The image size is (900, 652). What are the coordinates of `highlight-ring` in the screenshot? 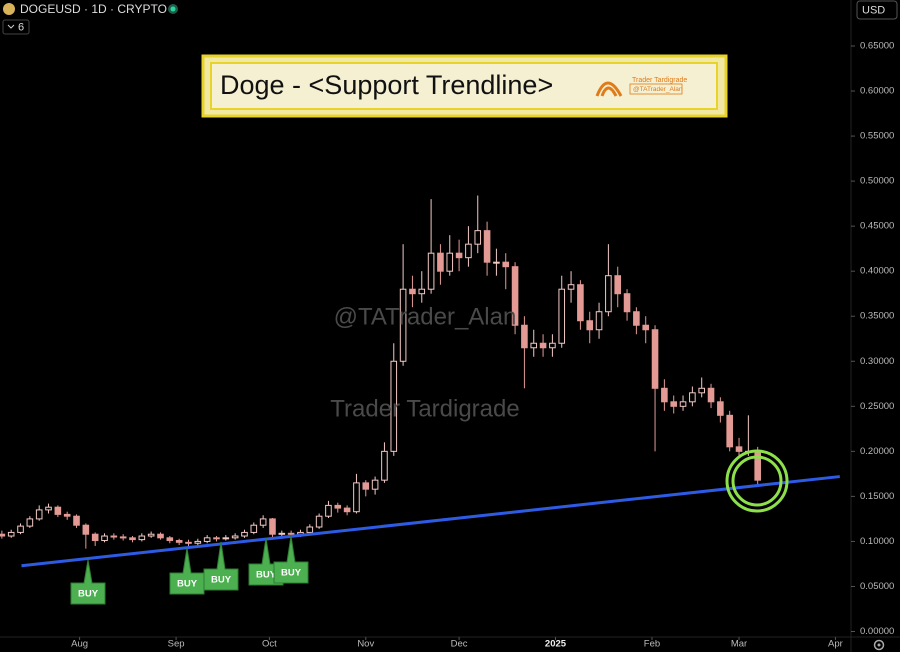 It's located at (757, 481).